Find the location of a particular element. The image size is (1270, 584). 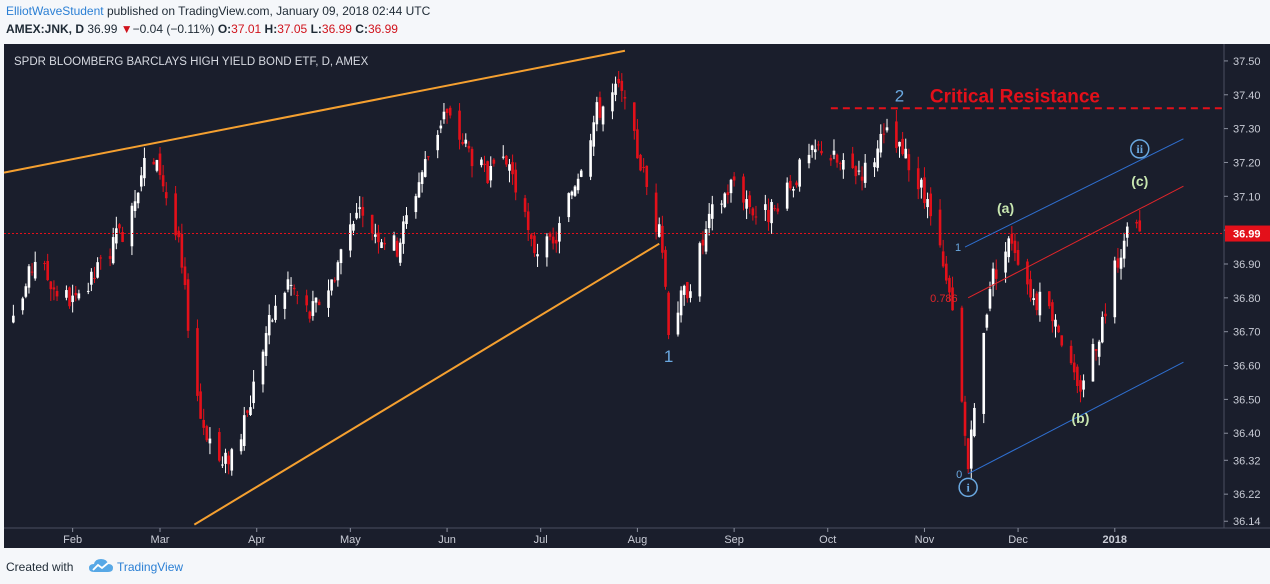

y-tick-label: 37.30 is located at coordinates (1247, 130).